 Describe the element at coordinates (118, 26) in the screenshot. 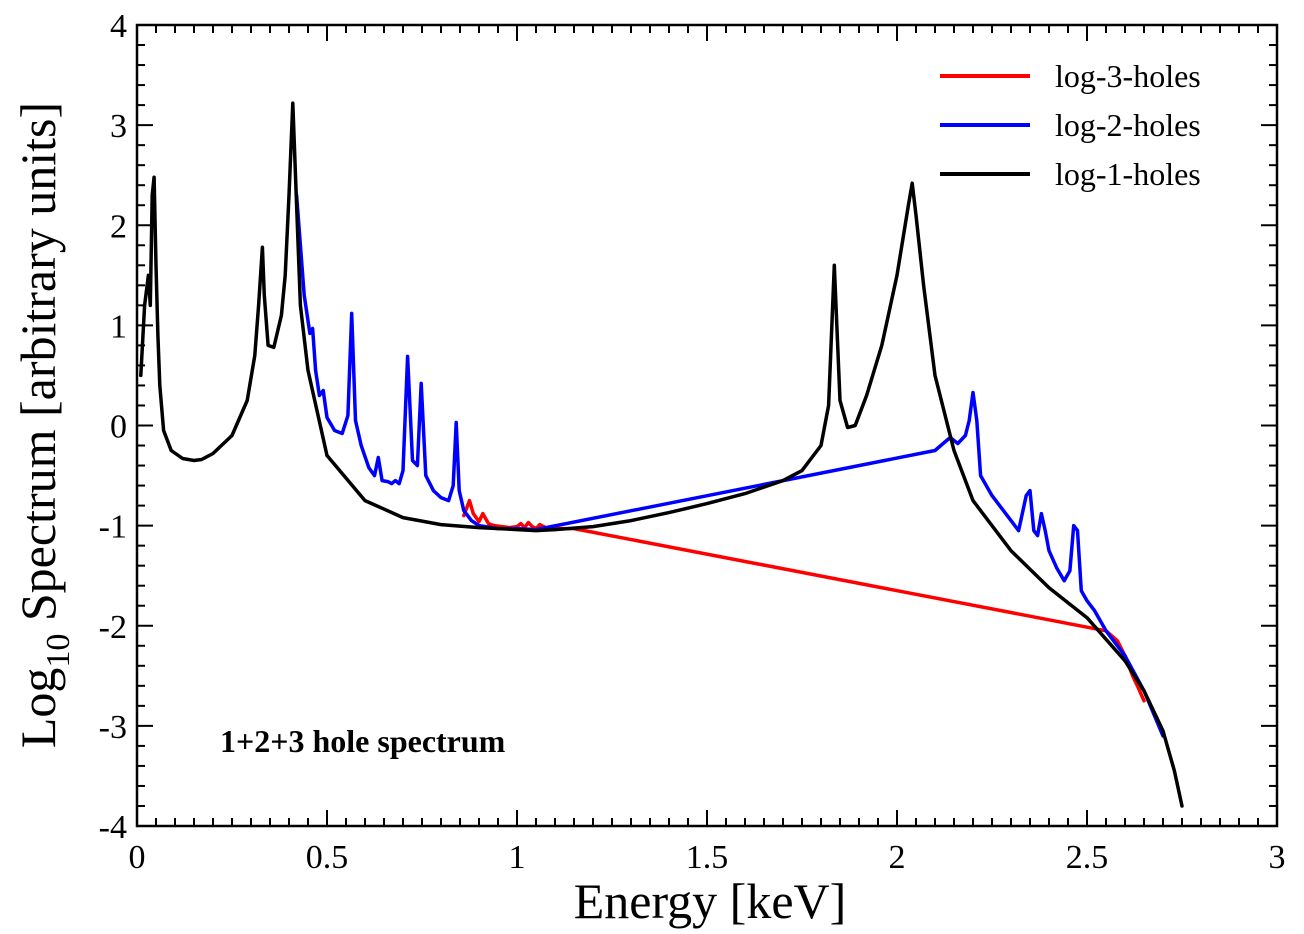

I see `y-tick-label: 4` at that location.